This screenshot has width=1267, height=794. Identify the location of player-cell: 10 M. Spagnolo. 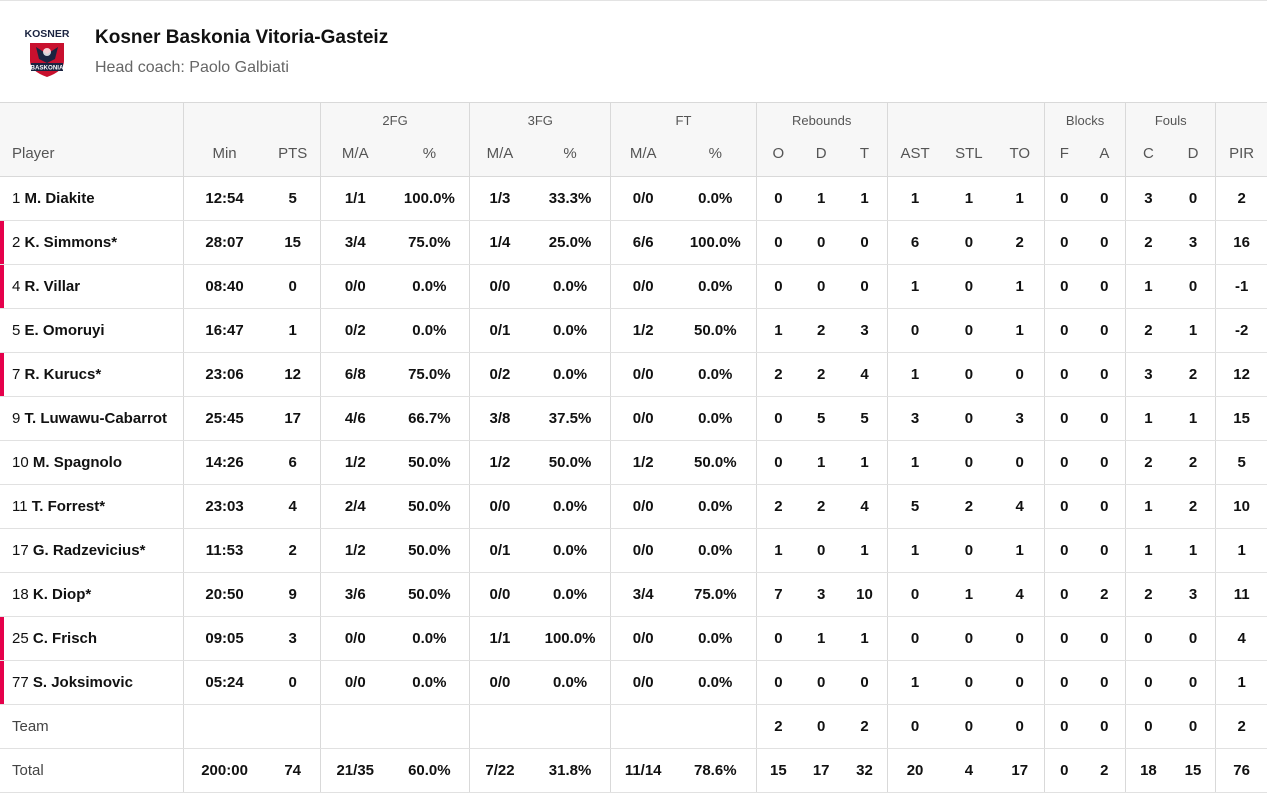
(92, 462).